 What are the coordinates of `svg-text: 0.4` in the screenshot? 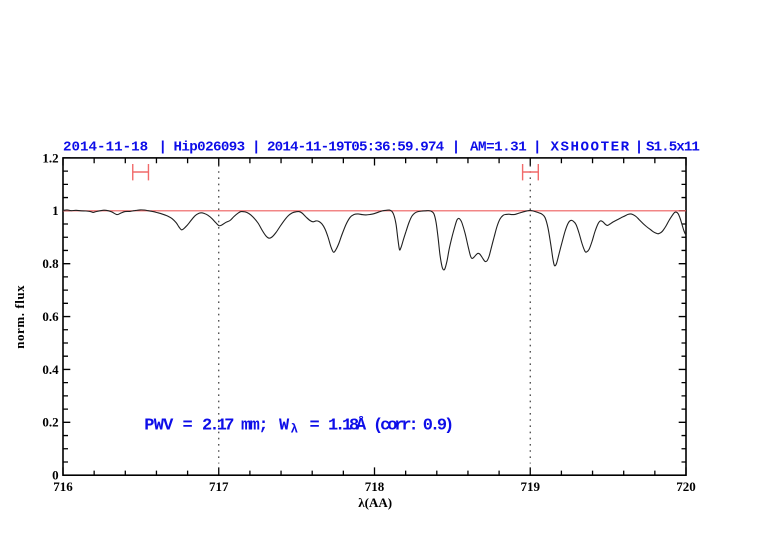 It's located at (50, 369).